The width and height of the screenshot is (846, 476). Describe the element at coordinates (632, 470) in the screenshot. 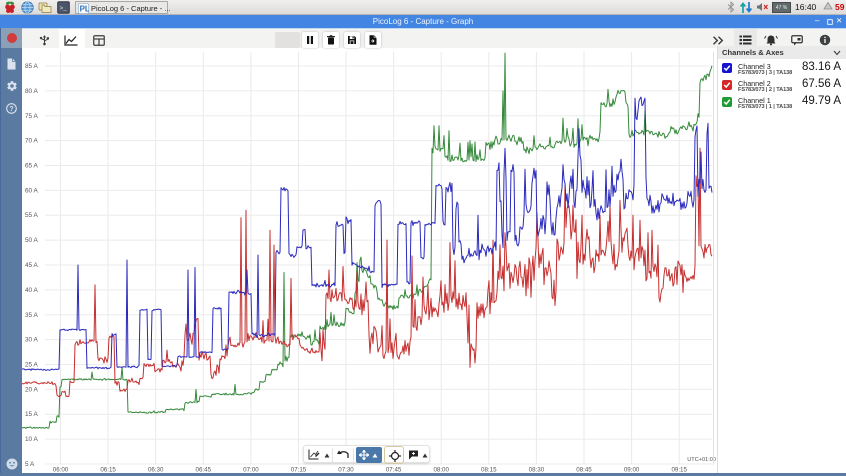

I see `svg-text: 09:00` at that location.